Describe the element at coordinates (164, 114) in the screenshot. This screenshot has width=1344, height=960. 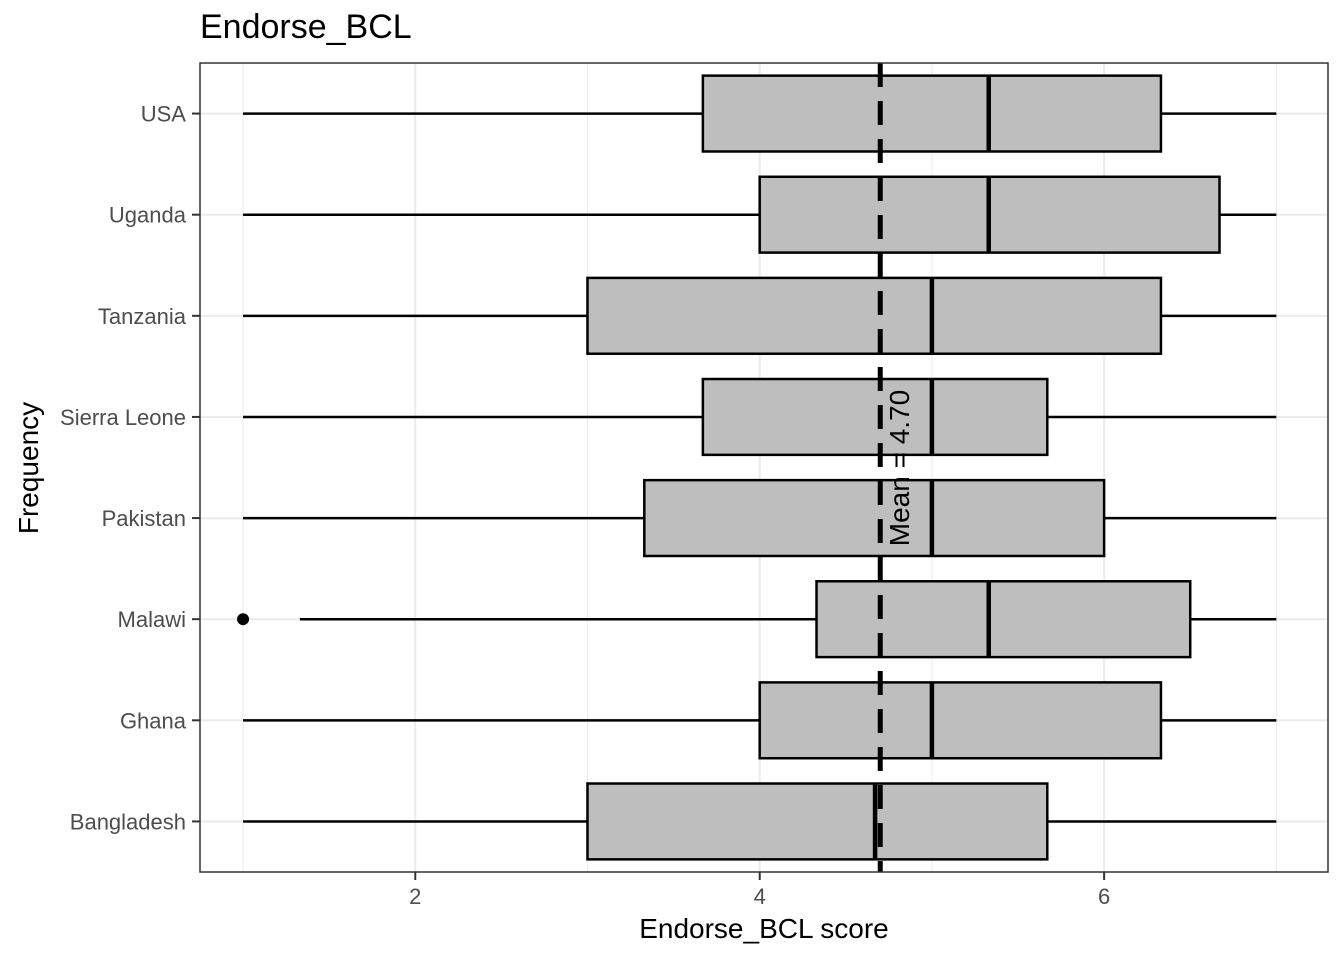
I see `y-tick-label: USA` at that location.